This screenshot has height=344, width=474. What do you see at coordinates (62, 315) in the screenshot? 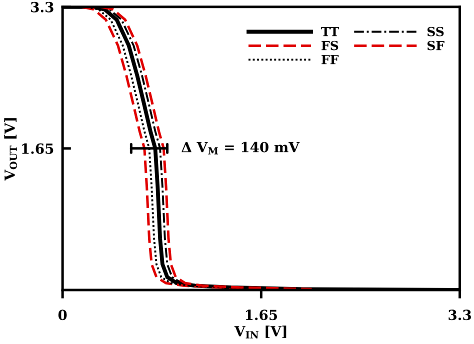
I see `x-tick-label: 0` at bounding box center [62, 315].